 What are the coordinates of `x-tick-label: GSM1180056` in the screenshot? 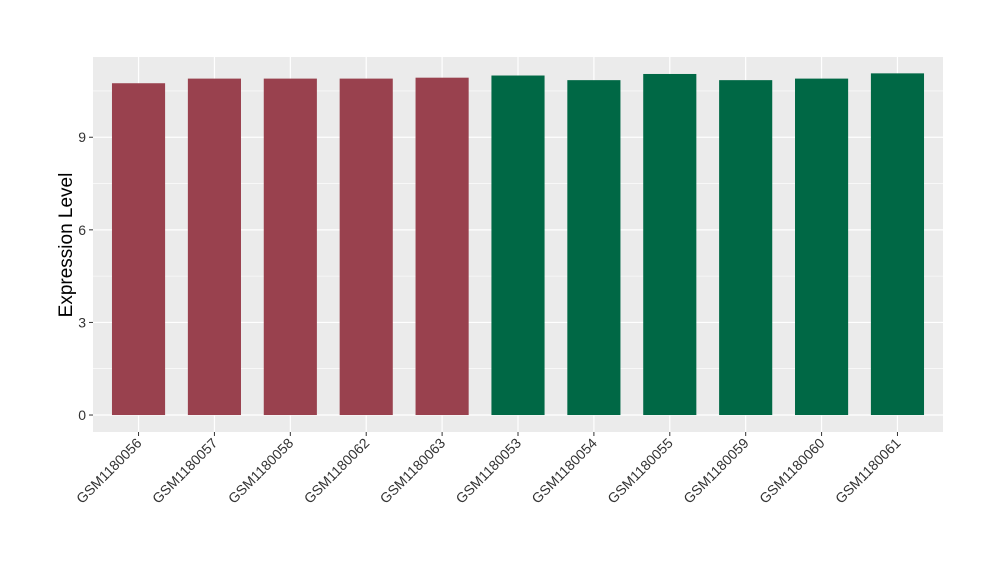 It's located at (109, 471).